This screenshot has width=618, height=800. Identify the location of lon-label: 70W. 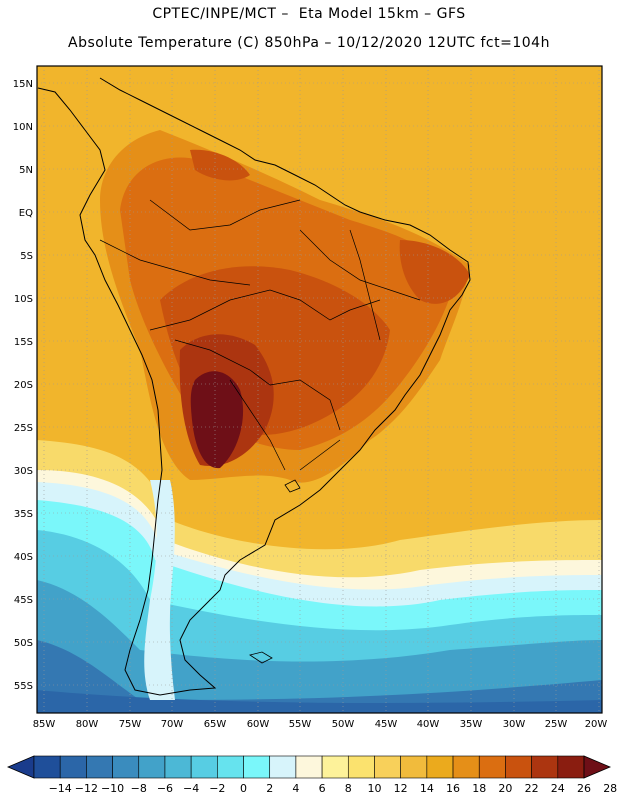
(172, 724).